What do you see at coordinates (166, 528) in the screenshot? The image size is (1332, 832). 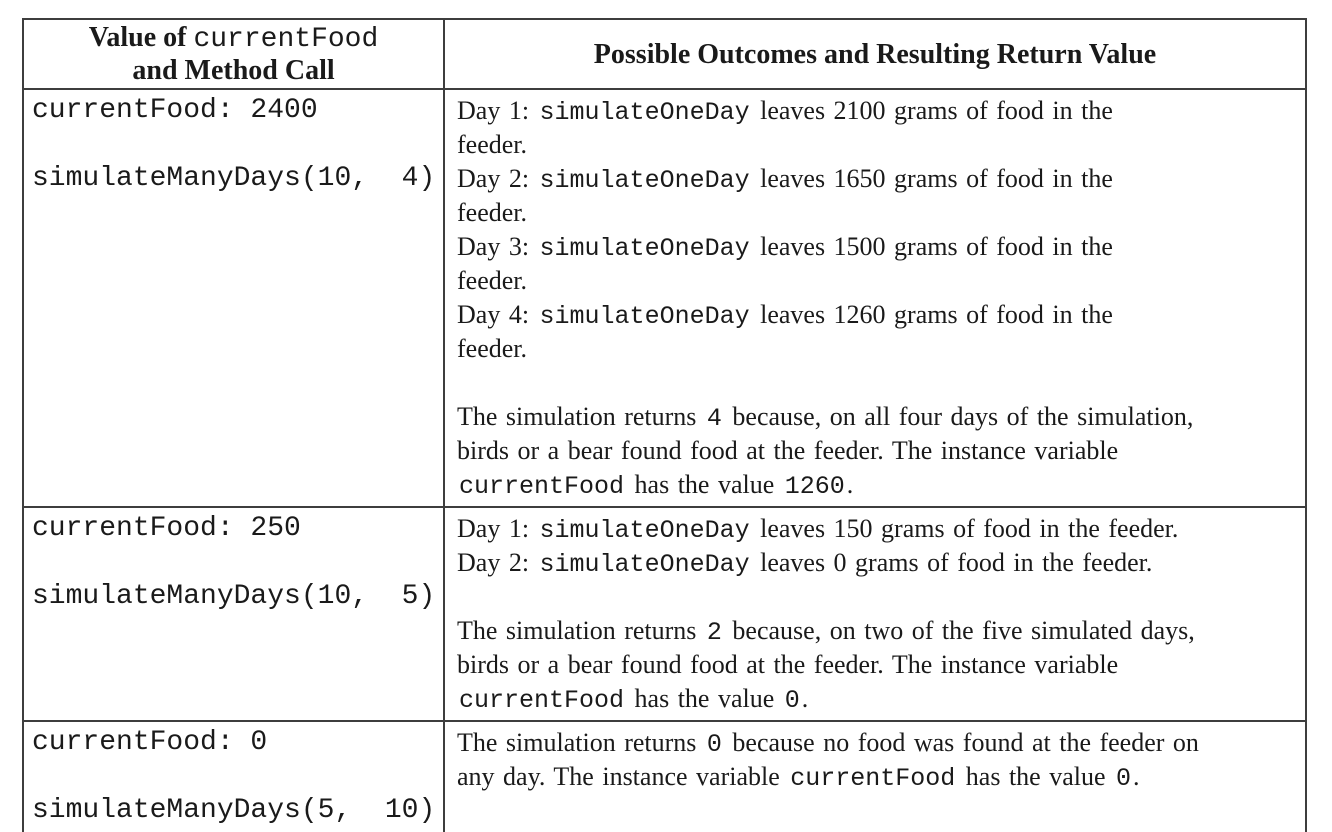 I see `code-line: currentFood: 250` at bounding box center [166, 528].